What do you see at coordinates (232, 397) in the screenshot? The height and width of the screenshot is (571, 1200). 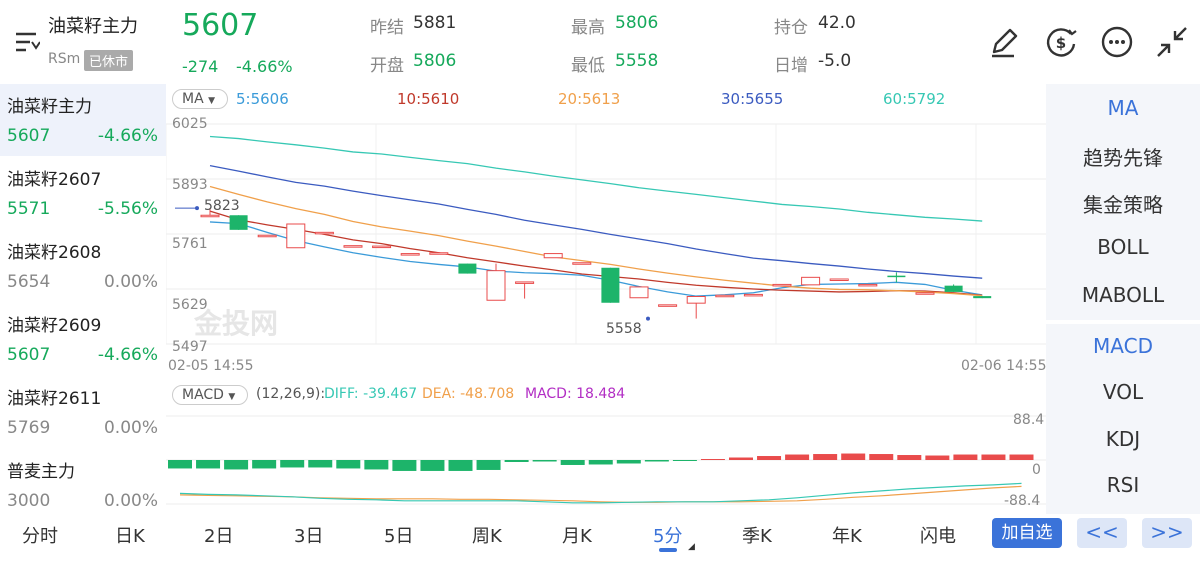 I see `chevron-down-icon: ▼` at bounding box center [232, 397].